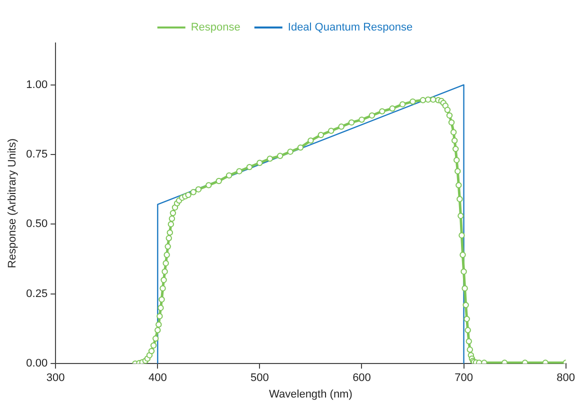 The image size is (578, 403). I want to click on y-tick-label: 0.75, so click(37, 154).